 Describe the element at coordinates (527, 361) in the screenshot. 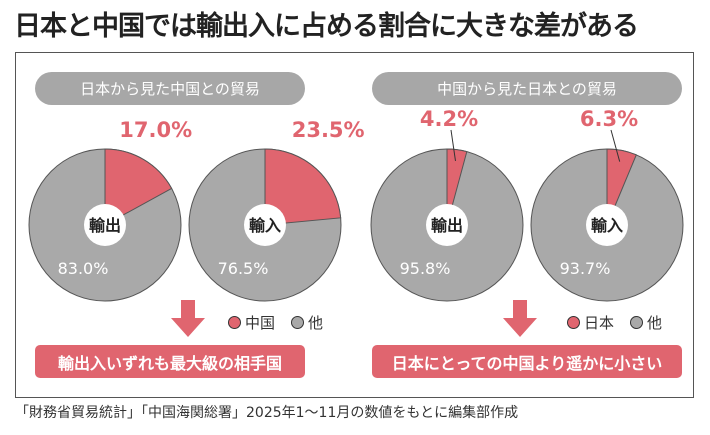

I see `conclusion-banner-right: 日本にとっての中国より遥かに小さい` at that location.